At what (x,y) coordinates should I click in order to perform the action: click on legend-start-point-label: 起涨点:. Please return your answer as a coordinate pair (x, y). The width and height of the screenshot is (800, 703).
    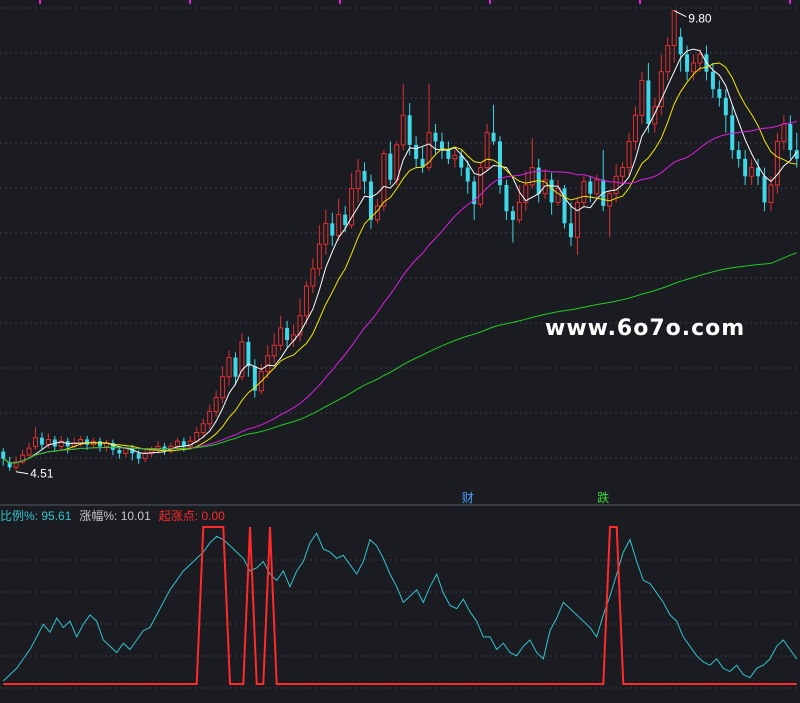
    Looking at the image, I should click on (178, 516).